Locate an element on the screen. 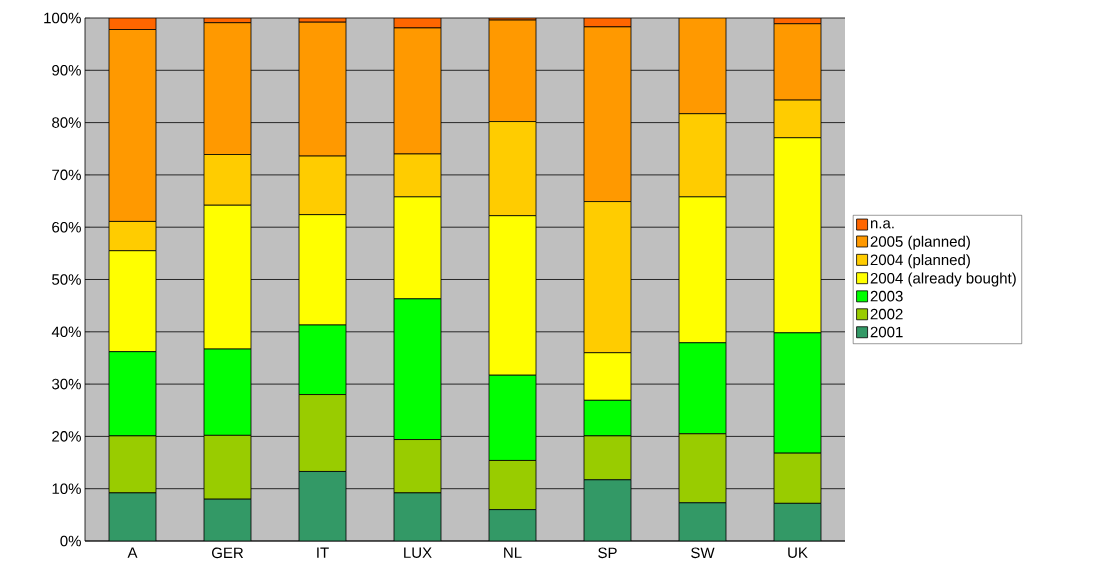  y-tick-label: 60% is located at coordinates (66, 227).